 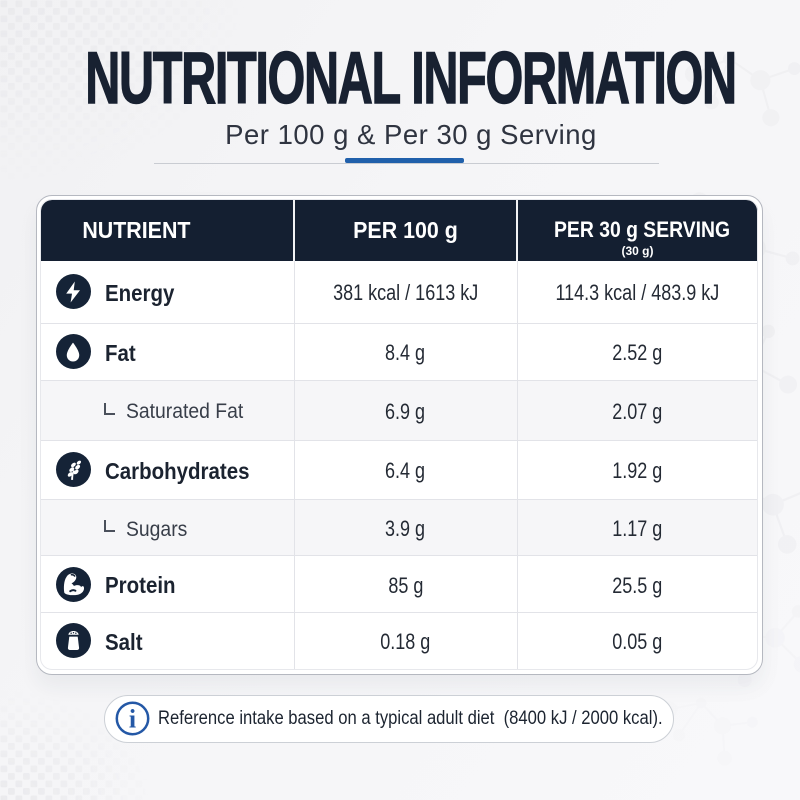 I want to click on svg-text: i, so click(x=131, y=719).